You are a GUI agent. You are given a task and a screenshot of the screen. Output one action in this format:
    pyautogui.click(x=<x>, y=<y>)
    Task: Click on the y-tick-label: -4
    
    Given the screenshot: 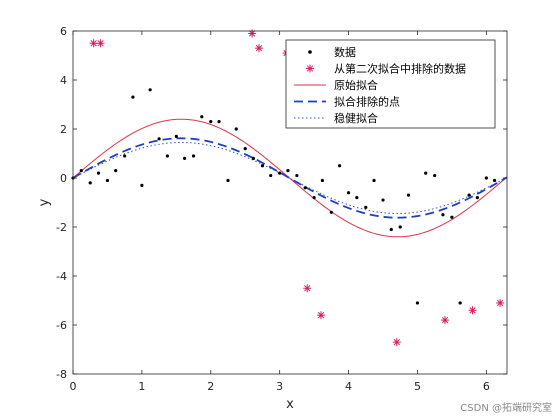 What is the action you would take?
    pyautogui.click(x=61, y=276)
    